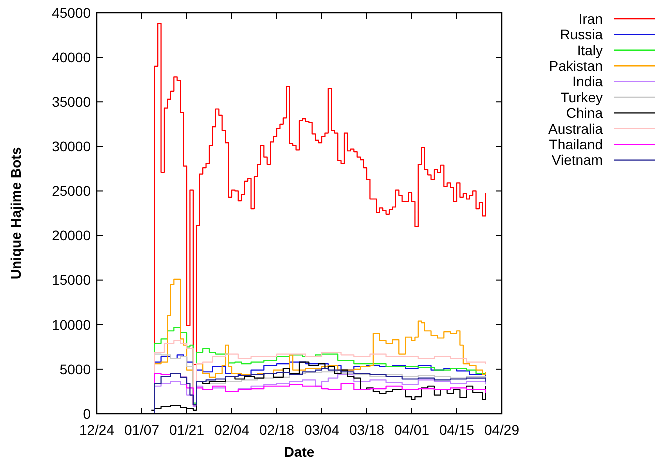  Describe the element at coordinates (97, 430) in the screenshot. I see `x-tick-label: 12/24` at that location.